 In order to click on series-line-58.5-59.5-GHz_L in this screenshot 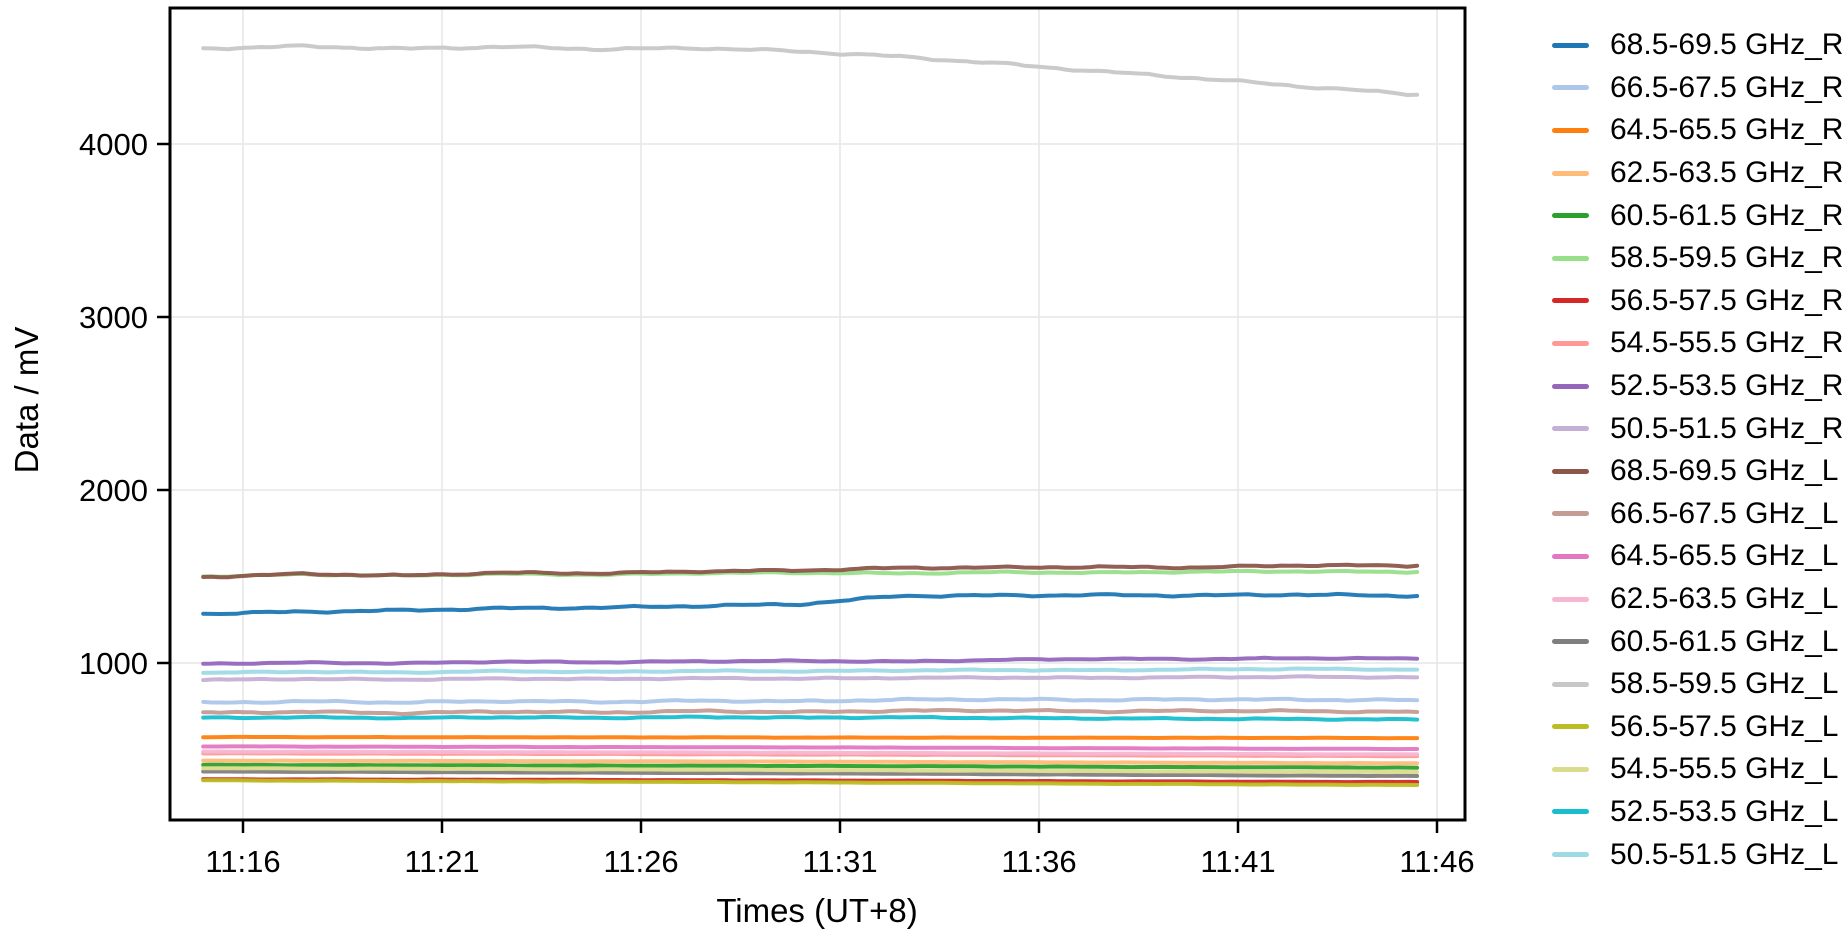, I will do `click(810, 70)`.